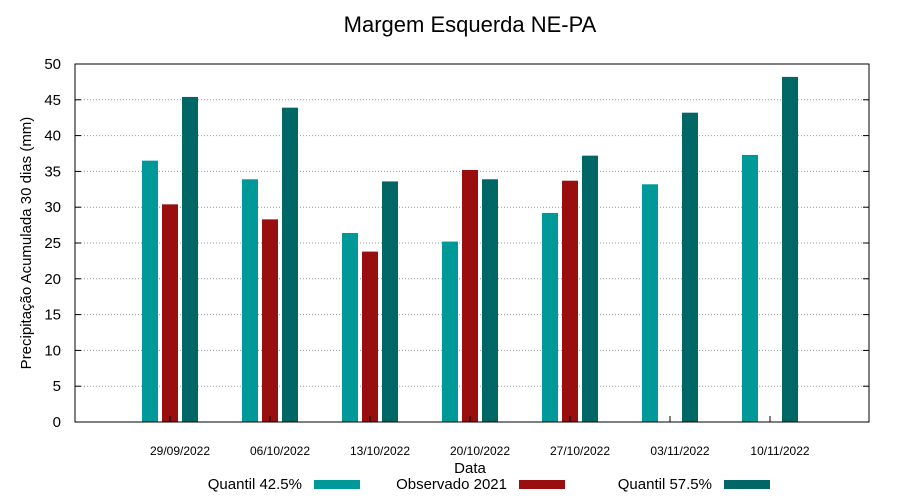  What do you see at coordinates (52, 171) in the screenshot?
I see `y-tick-label: 35` at bounding box center [52, 171].